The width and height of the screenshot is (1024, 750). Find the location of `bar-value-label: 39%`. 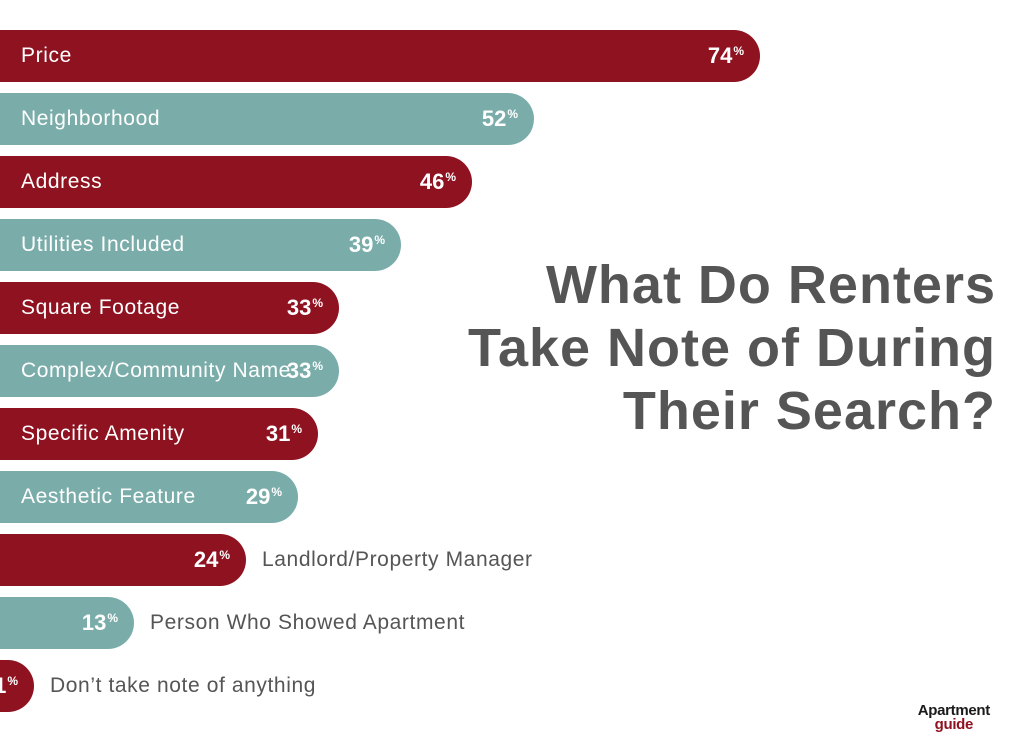

bar-value-label: 39% is located at coordinates (367, 246).